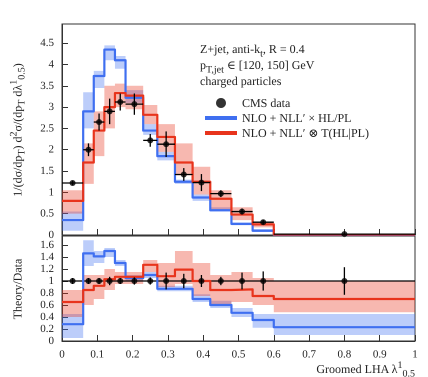  Describe the element at coordinates (203, 354) in the screenshot. I see `x-tick-label: 0.4` at that location.